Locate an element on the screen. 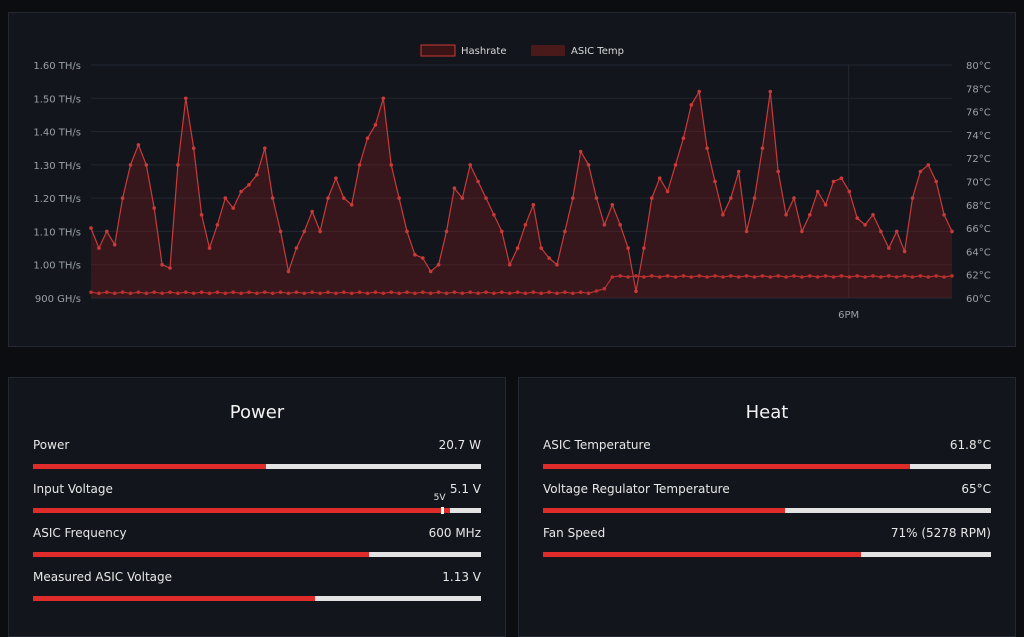 The image size is (1024, 637). metric-asic-temperature: ASIC Temperature 61.8°C is located at coordinates (767, 458).